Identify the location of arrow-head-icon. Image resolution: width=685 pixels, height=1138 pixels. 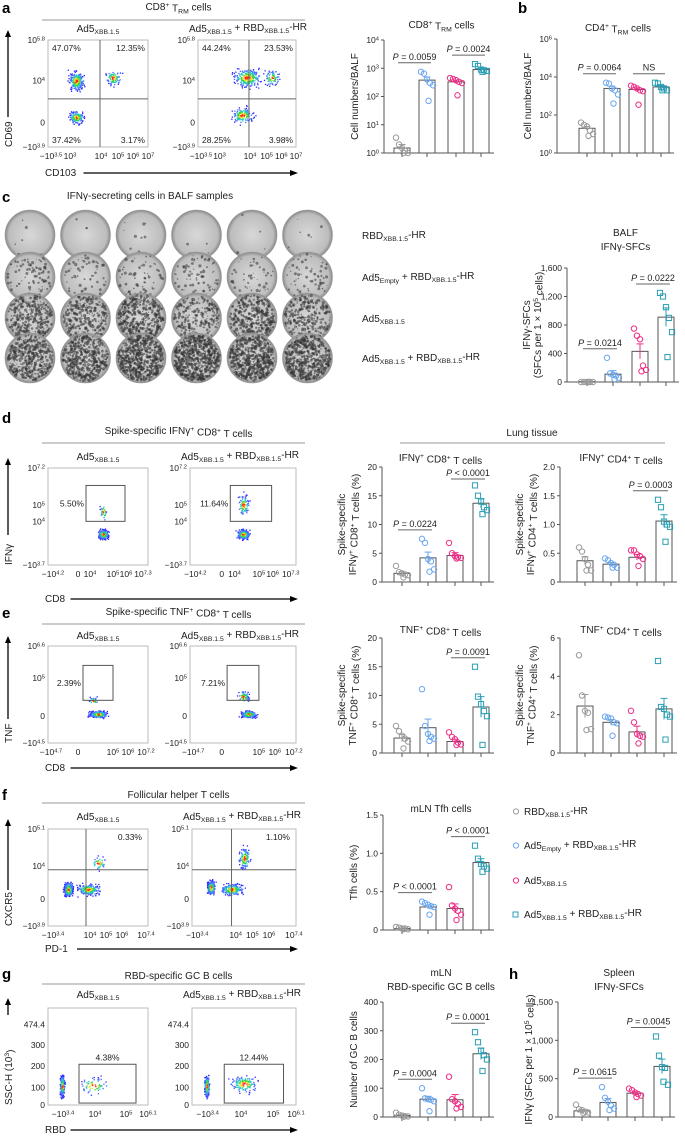
(8, 1001).